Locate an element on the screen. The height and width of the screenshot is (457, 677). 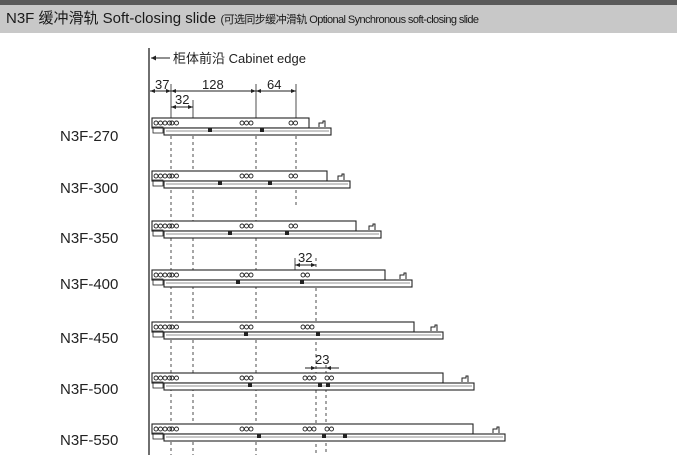
model-label: N3F-500 is located at coordinates (89, 389).